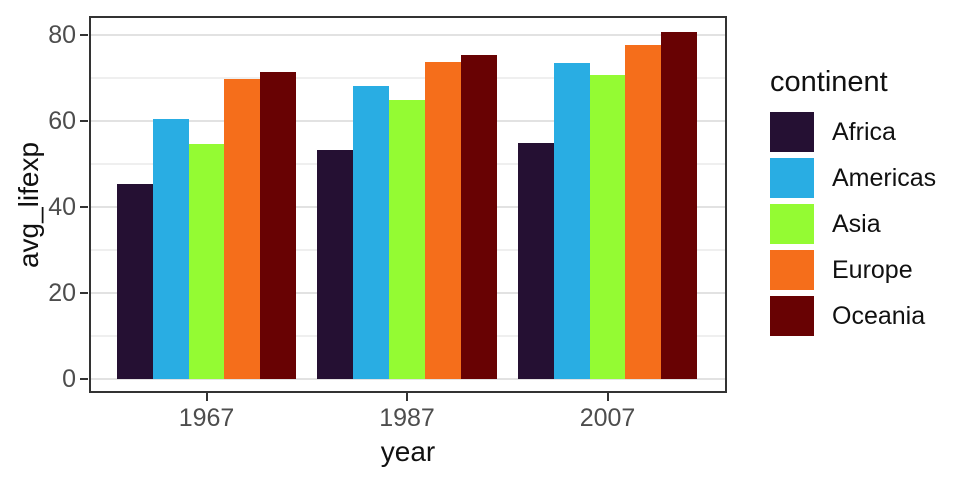  I want to click on legend-label-africa: Africa, so click(864, 131).